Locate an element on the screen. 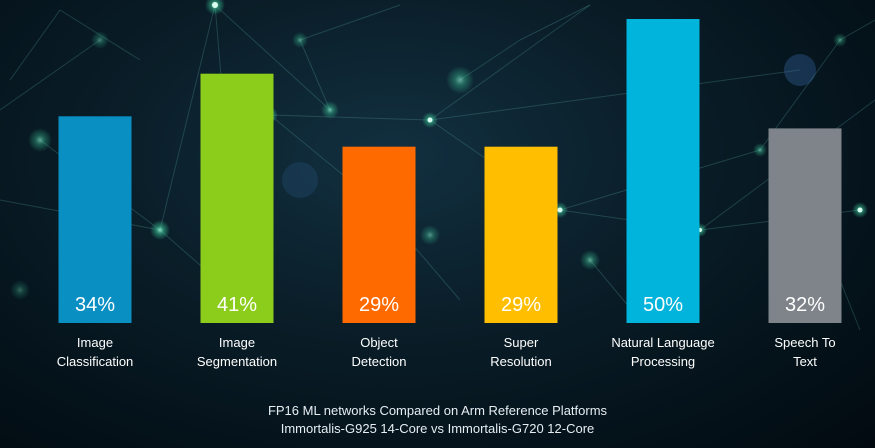  category-label-0: Image Classification is located at coordinates (95, 352).